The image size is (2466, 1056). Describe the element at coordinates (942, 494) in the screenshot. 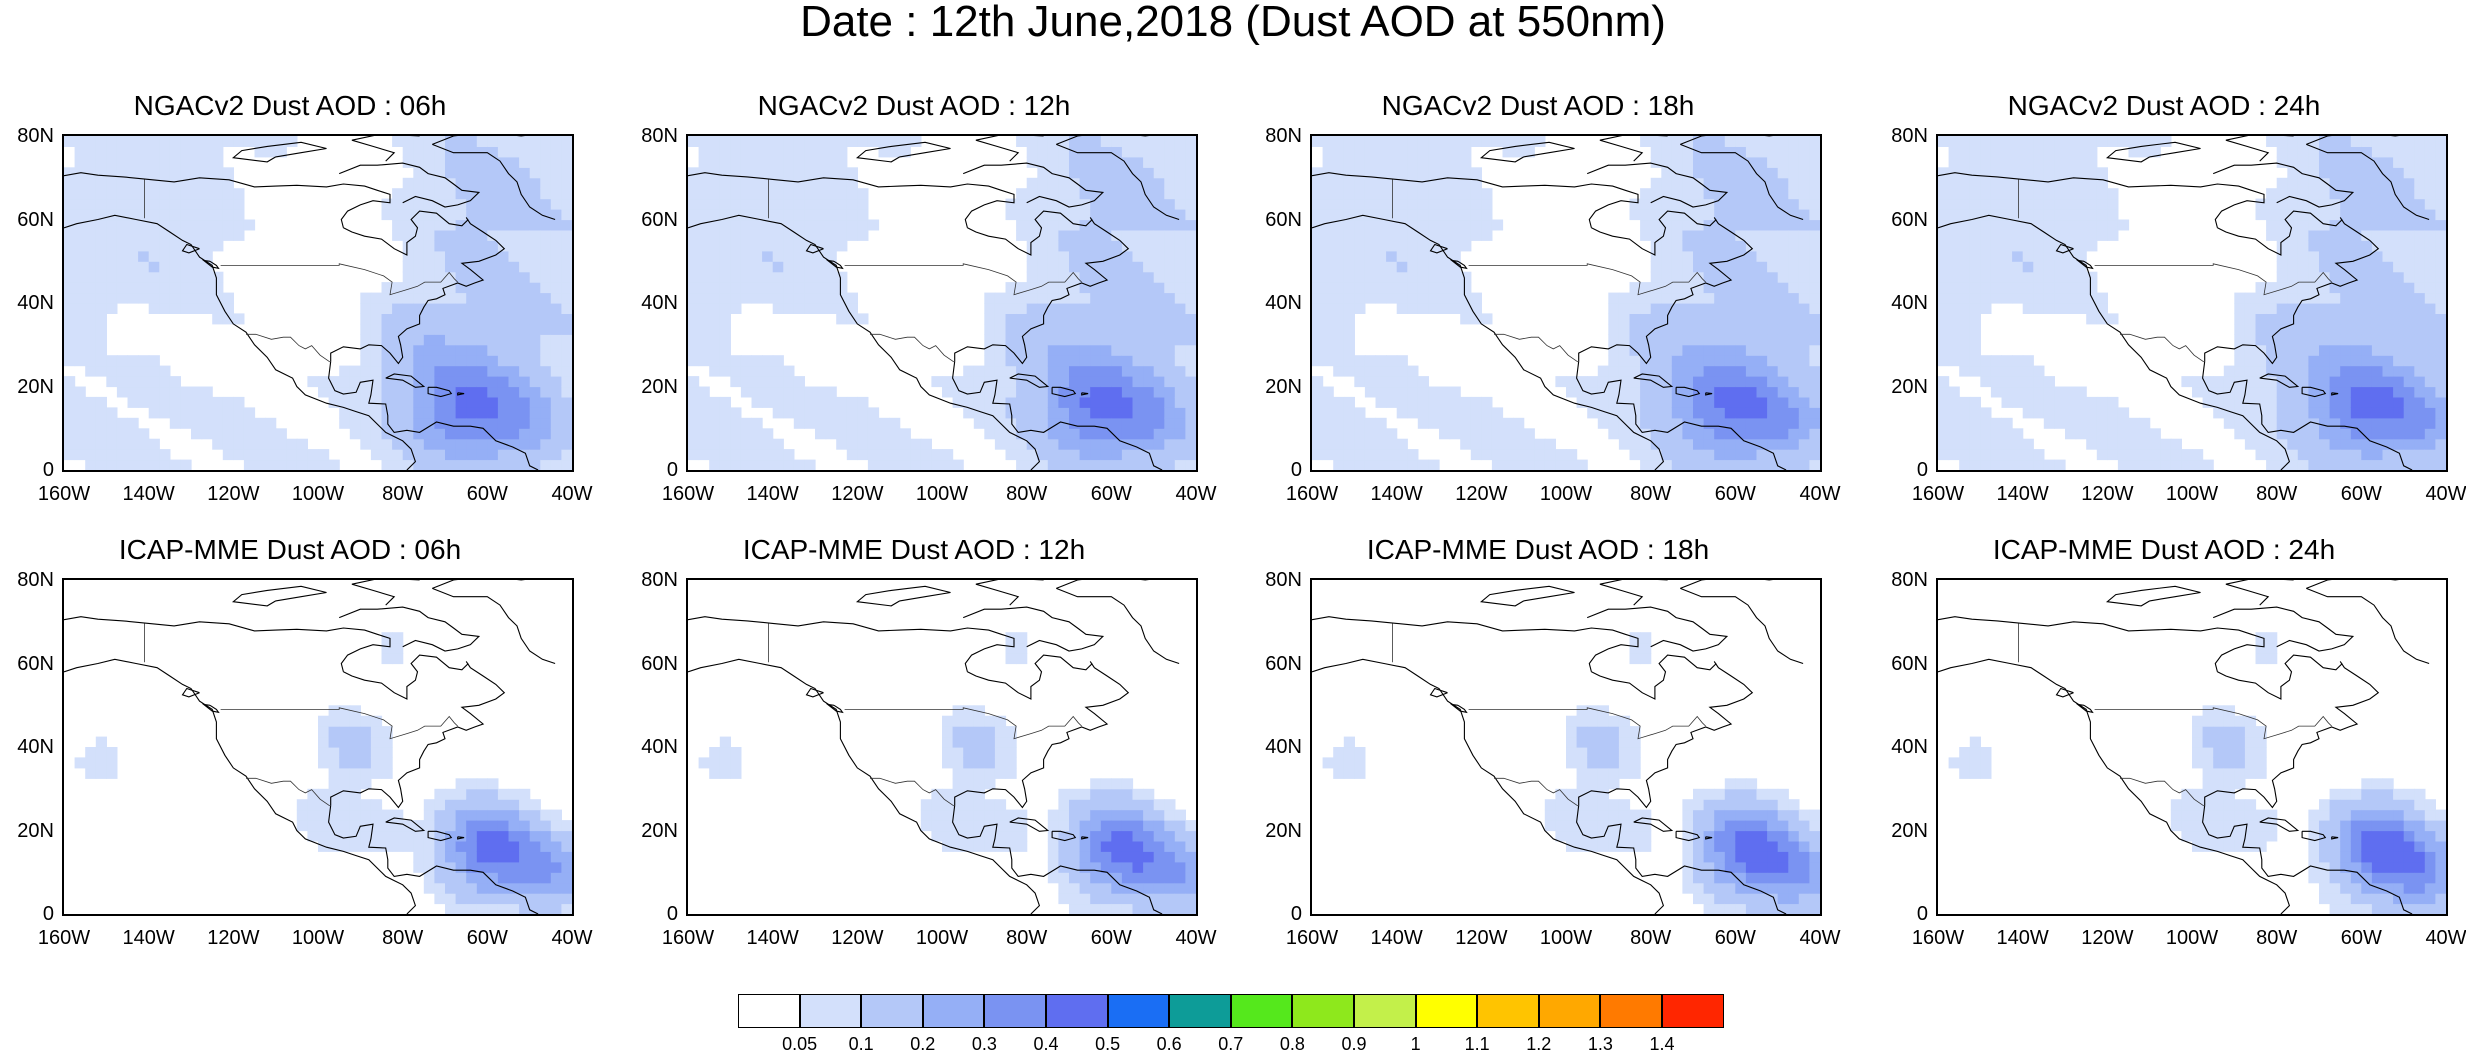

I see `lon-tick-label: 100W` at that location.